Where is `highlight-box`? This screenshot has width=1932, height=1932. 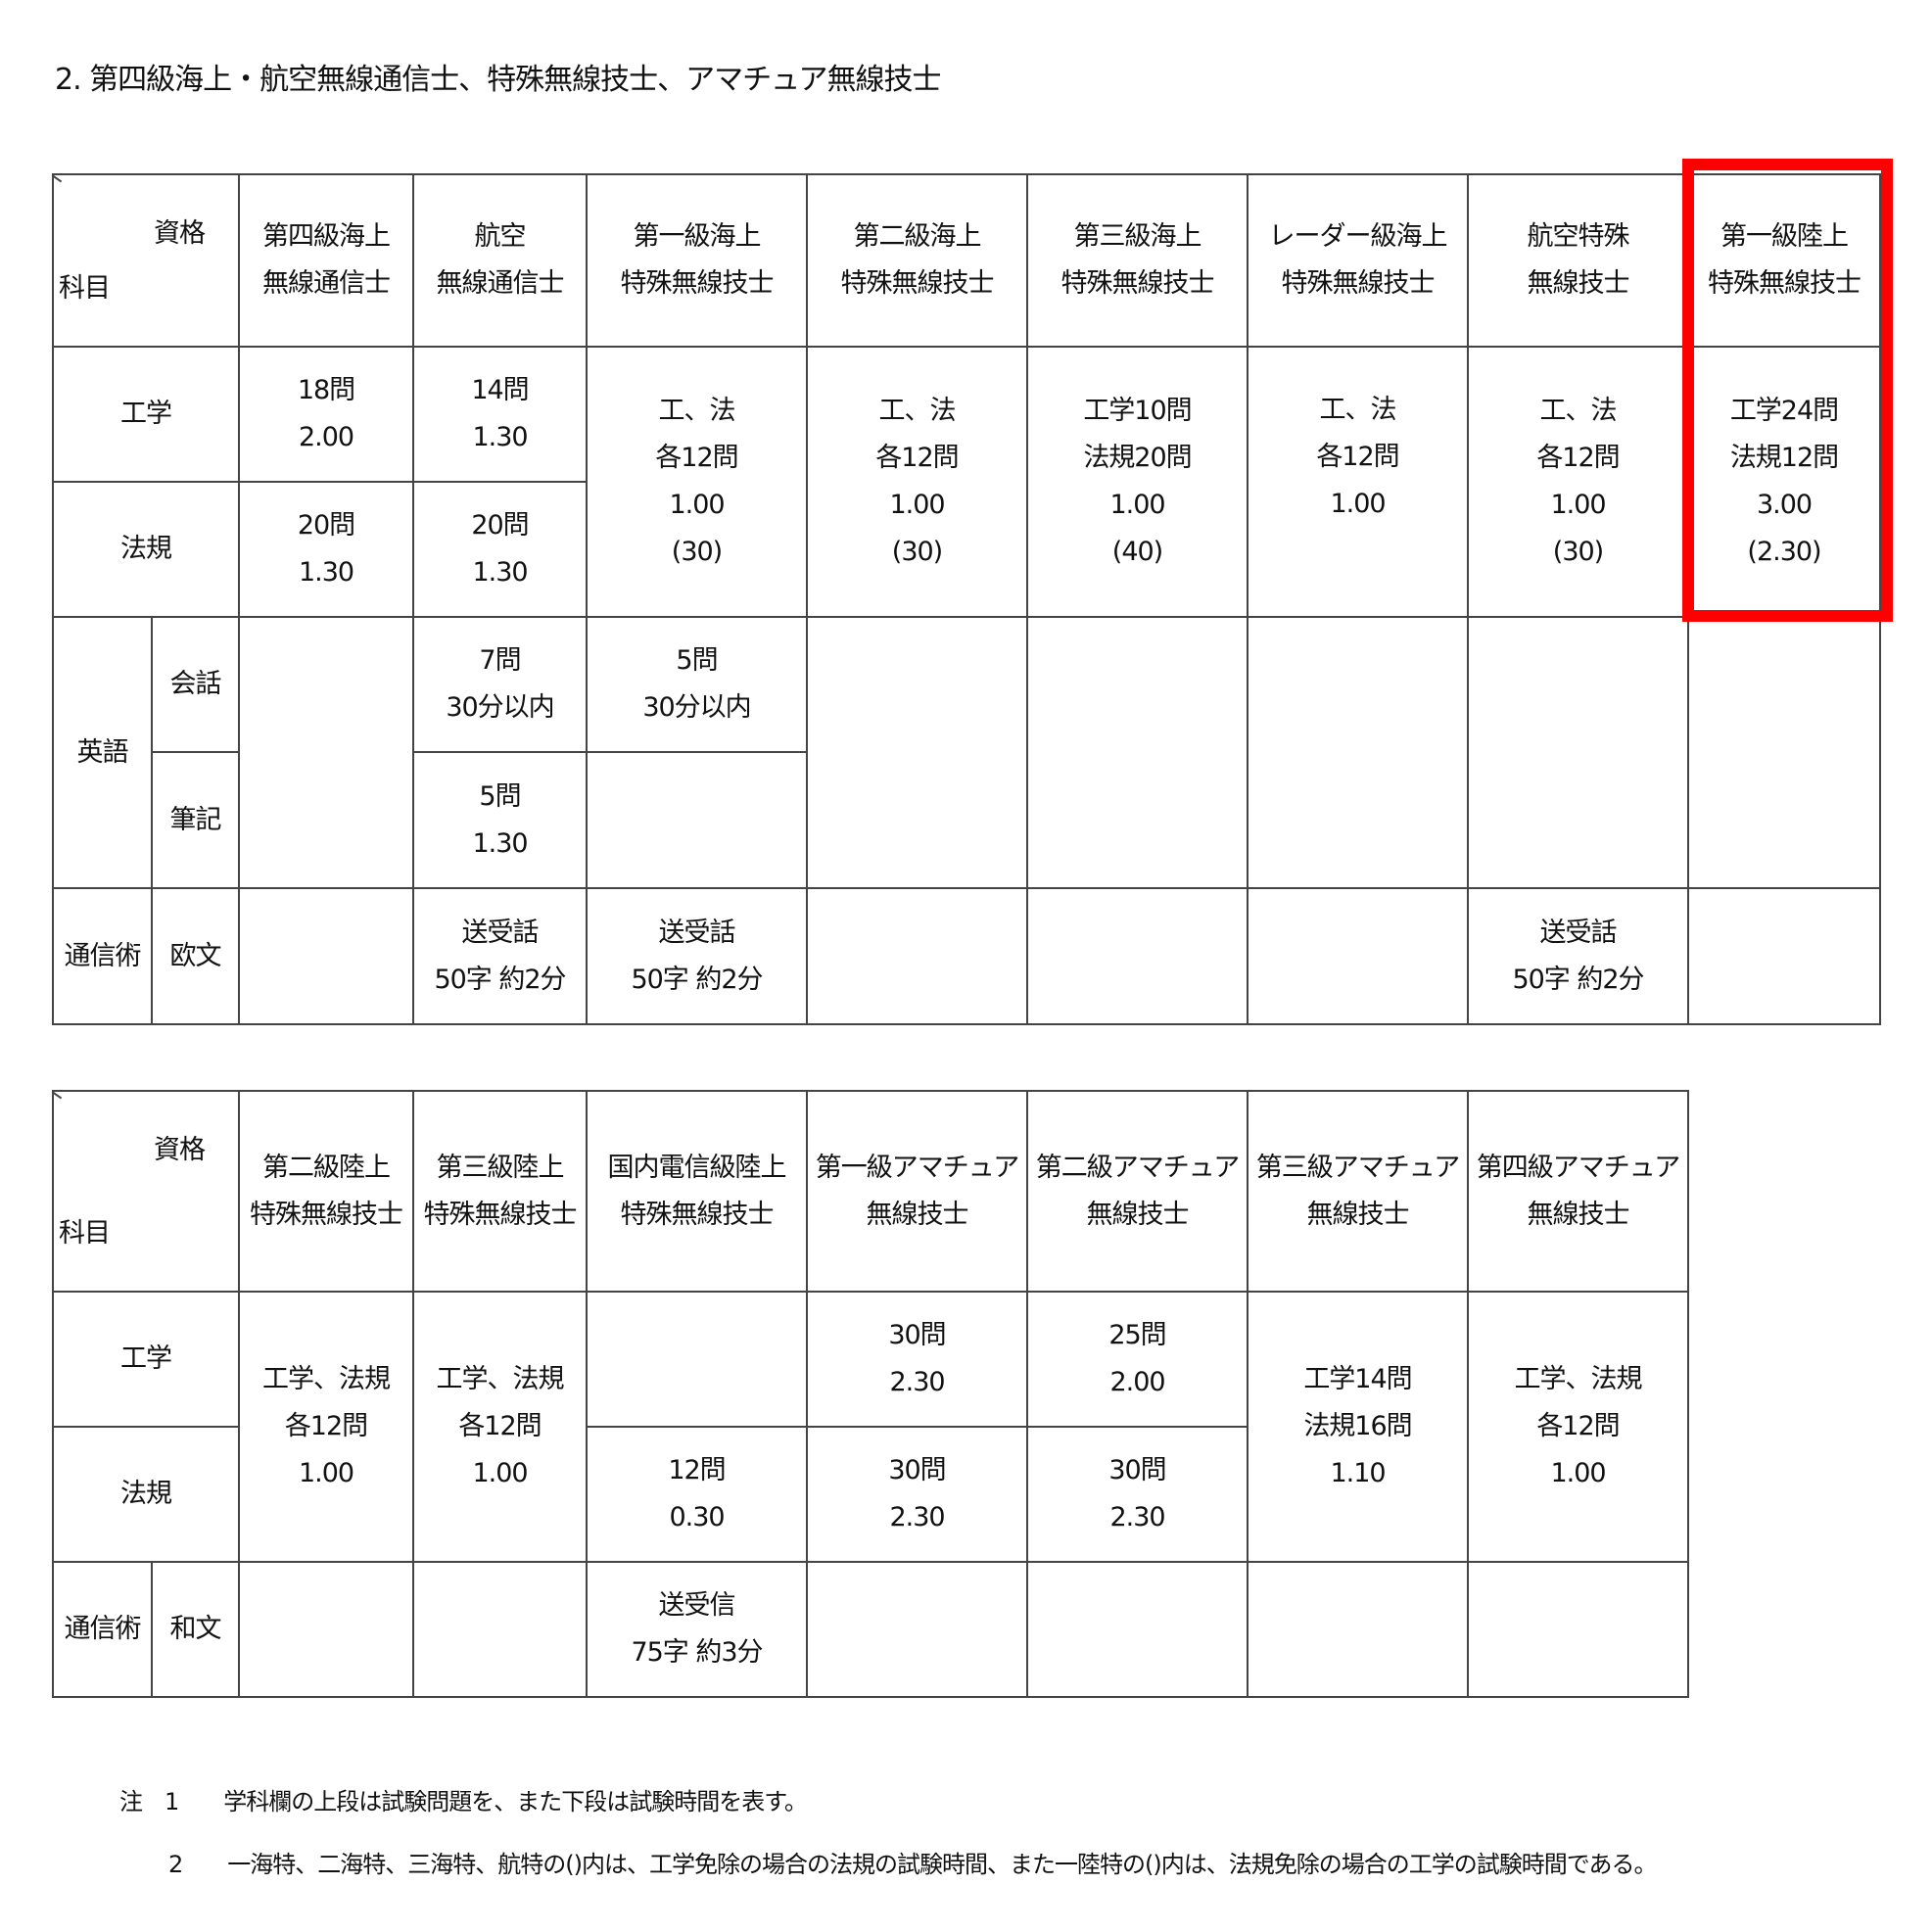
highlight-box is located at coordinates (1788, 390).